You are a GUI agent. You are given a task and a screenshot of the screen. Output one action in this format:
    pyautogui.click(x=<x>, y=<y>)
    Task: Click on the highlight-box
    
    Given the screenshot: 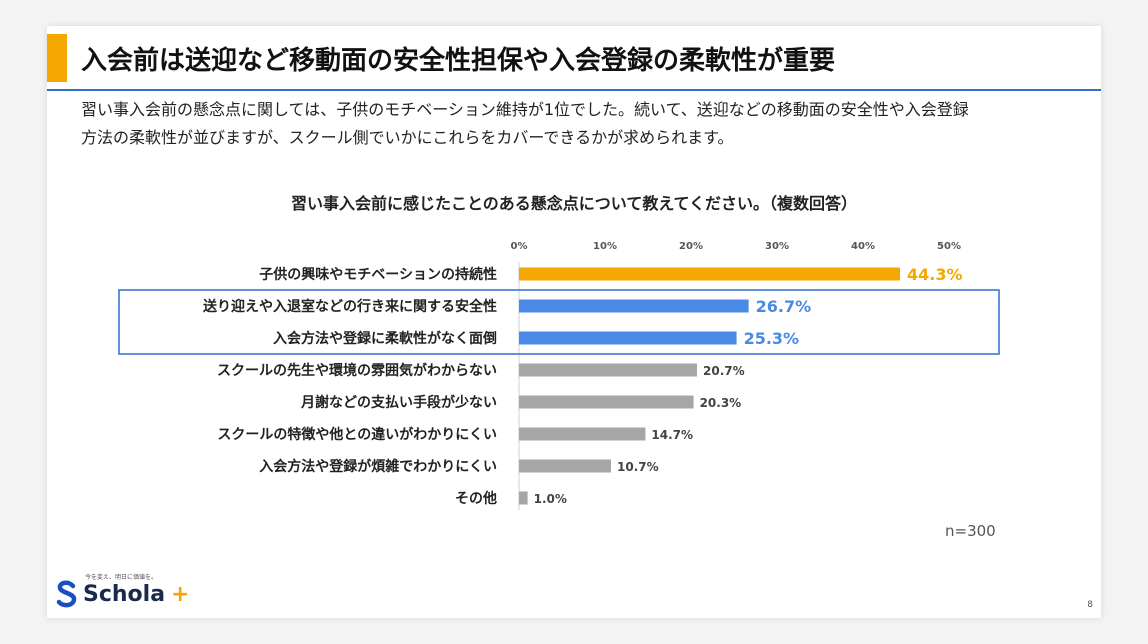 What is the action you would take?
    pyautogui.click(x=559, y=322)
    